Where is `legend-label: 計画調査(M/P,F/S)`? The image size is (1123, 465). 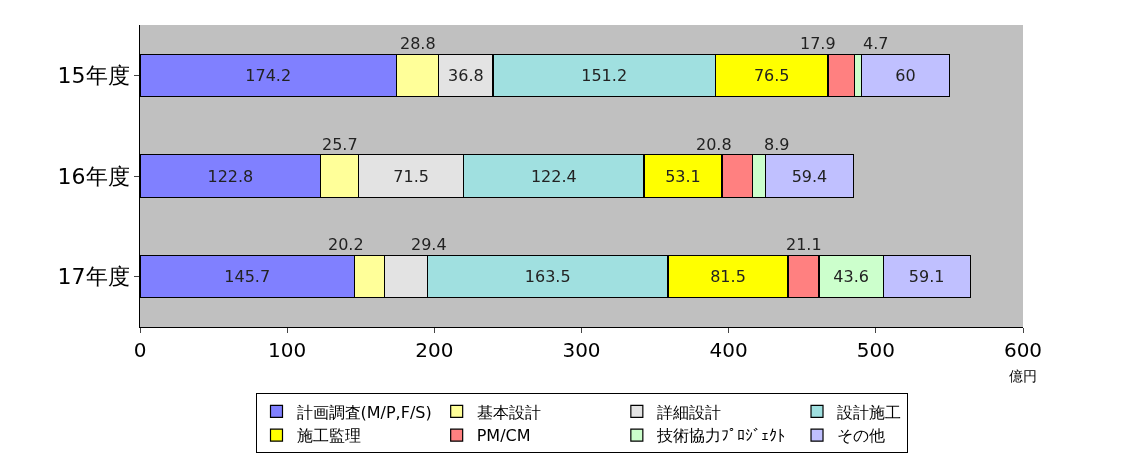
legend-label: 計画調査(M/P,F/S) is located at coordinates (364, 412).